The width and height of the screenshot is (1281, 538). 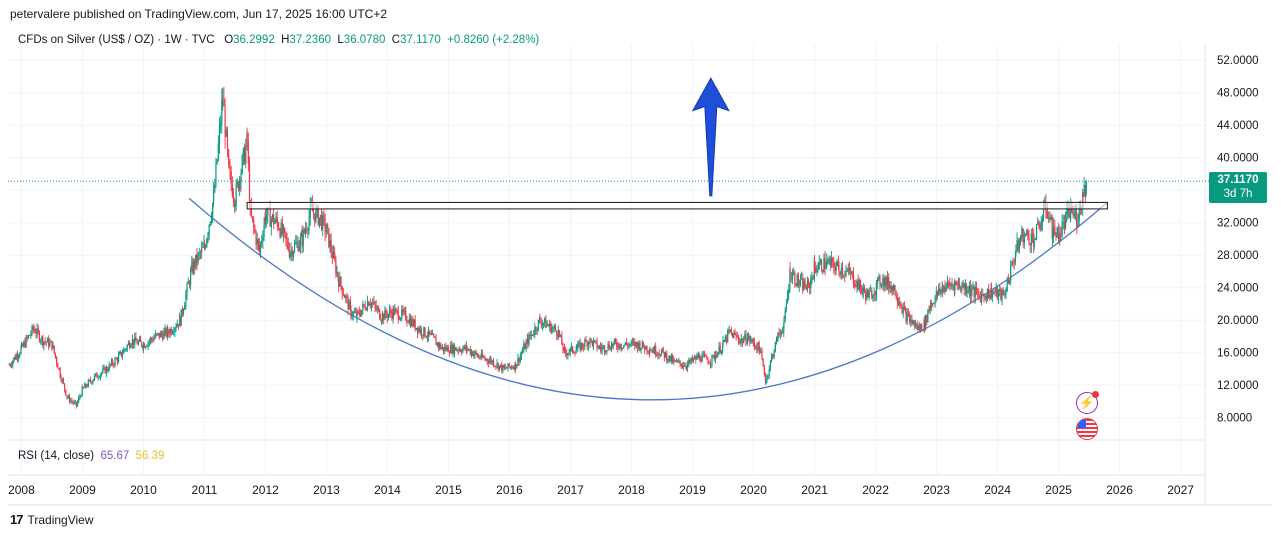 What do you see at coordinates (17, 519) in the screenshot?
I see `tradingview-logo-icon: 17` at bounding box center [17, 519].